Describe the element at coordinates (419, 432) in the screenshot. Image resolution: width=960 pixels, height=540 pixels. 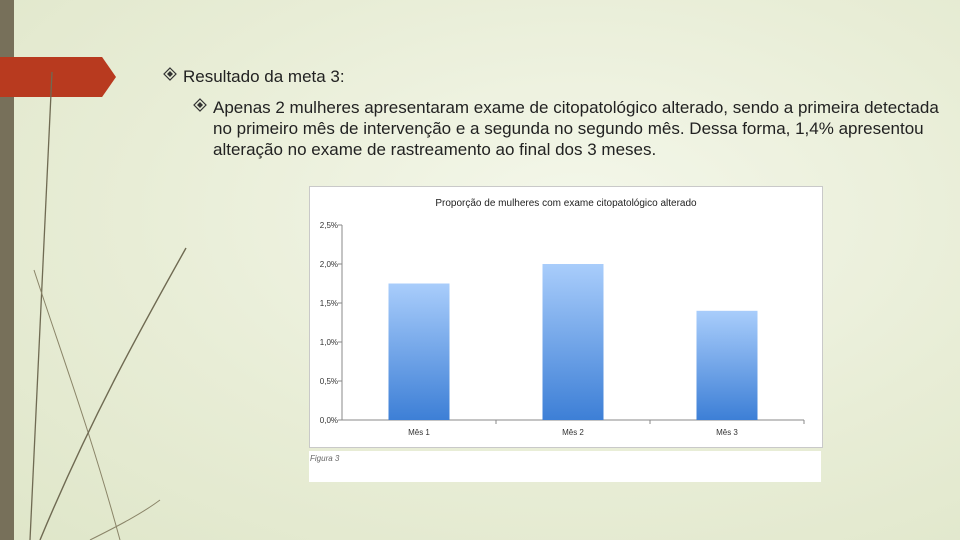
I see `x-tick-label: Mês 1` at that location.